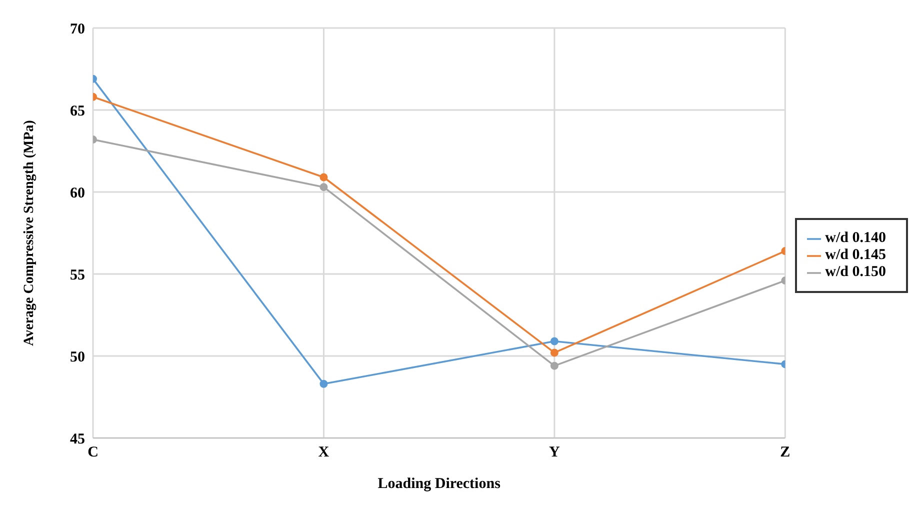 The image size is (917, 511). What do you see at coordinates (77, 29) in the screenshot?
I see `y-tick-label: 70` at bounding box center [77, 29].